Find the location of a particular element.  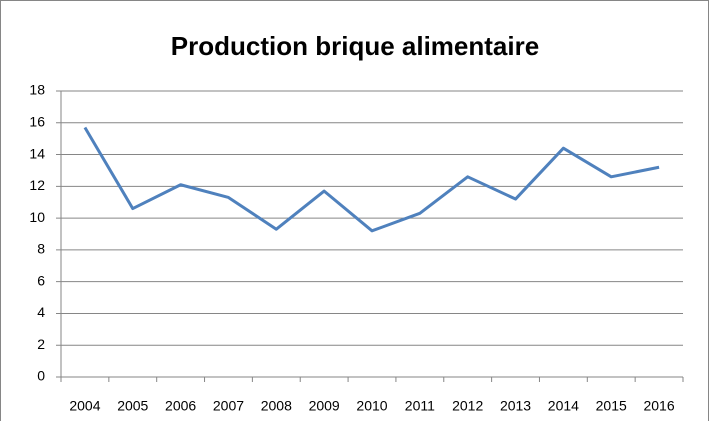

x-tick-label: 2014 is located at coordinates (563, 406).